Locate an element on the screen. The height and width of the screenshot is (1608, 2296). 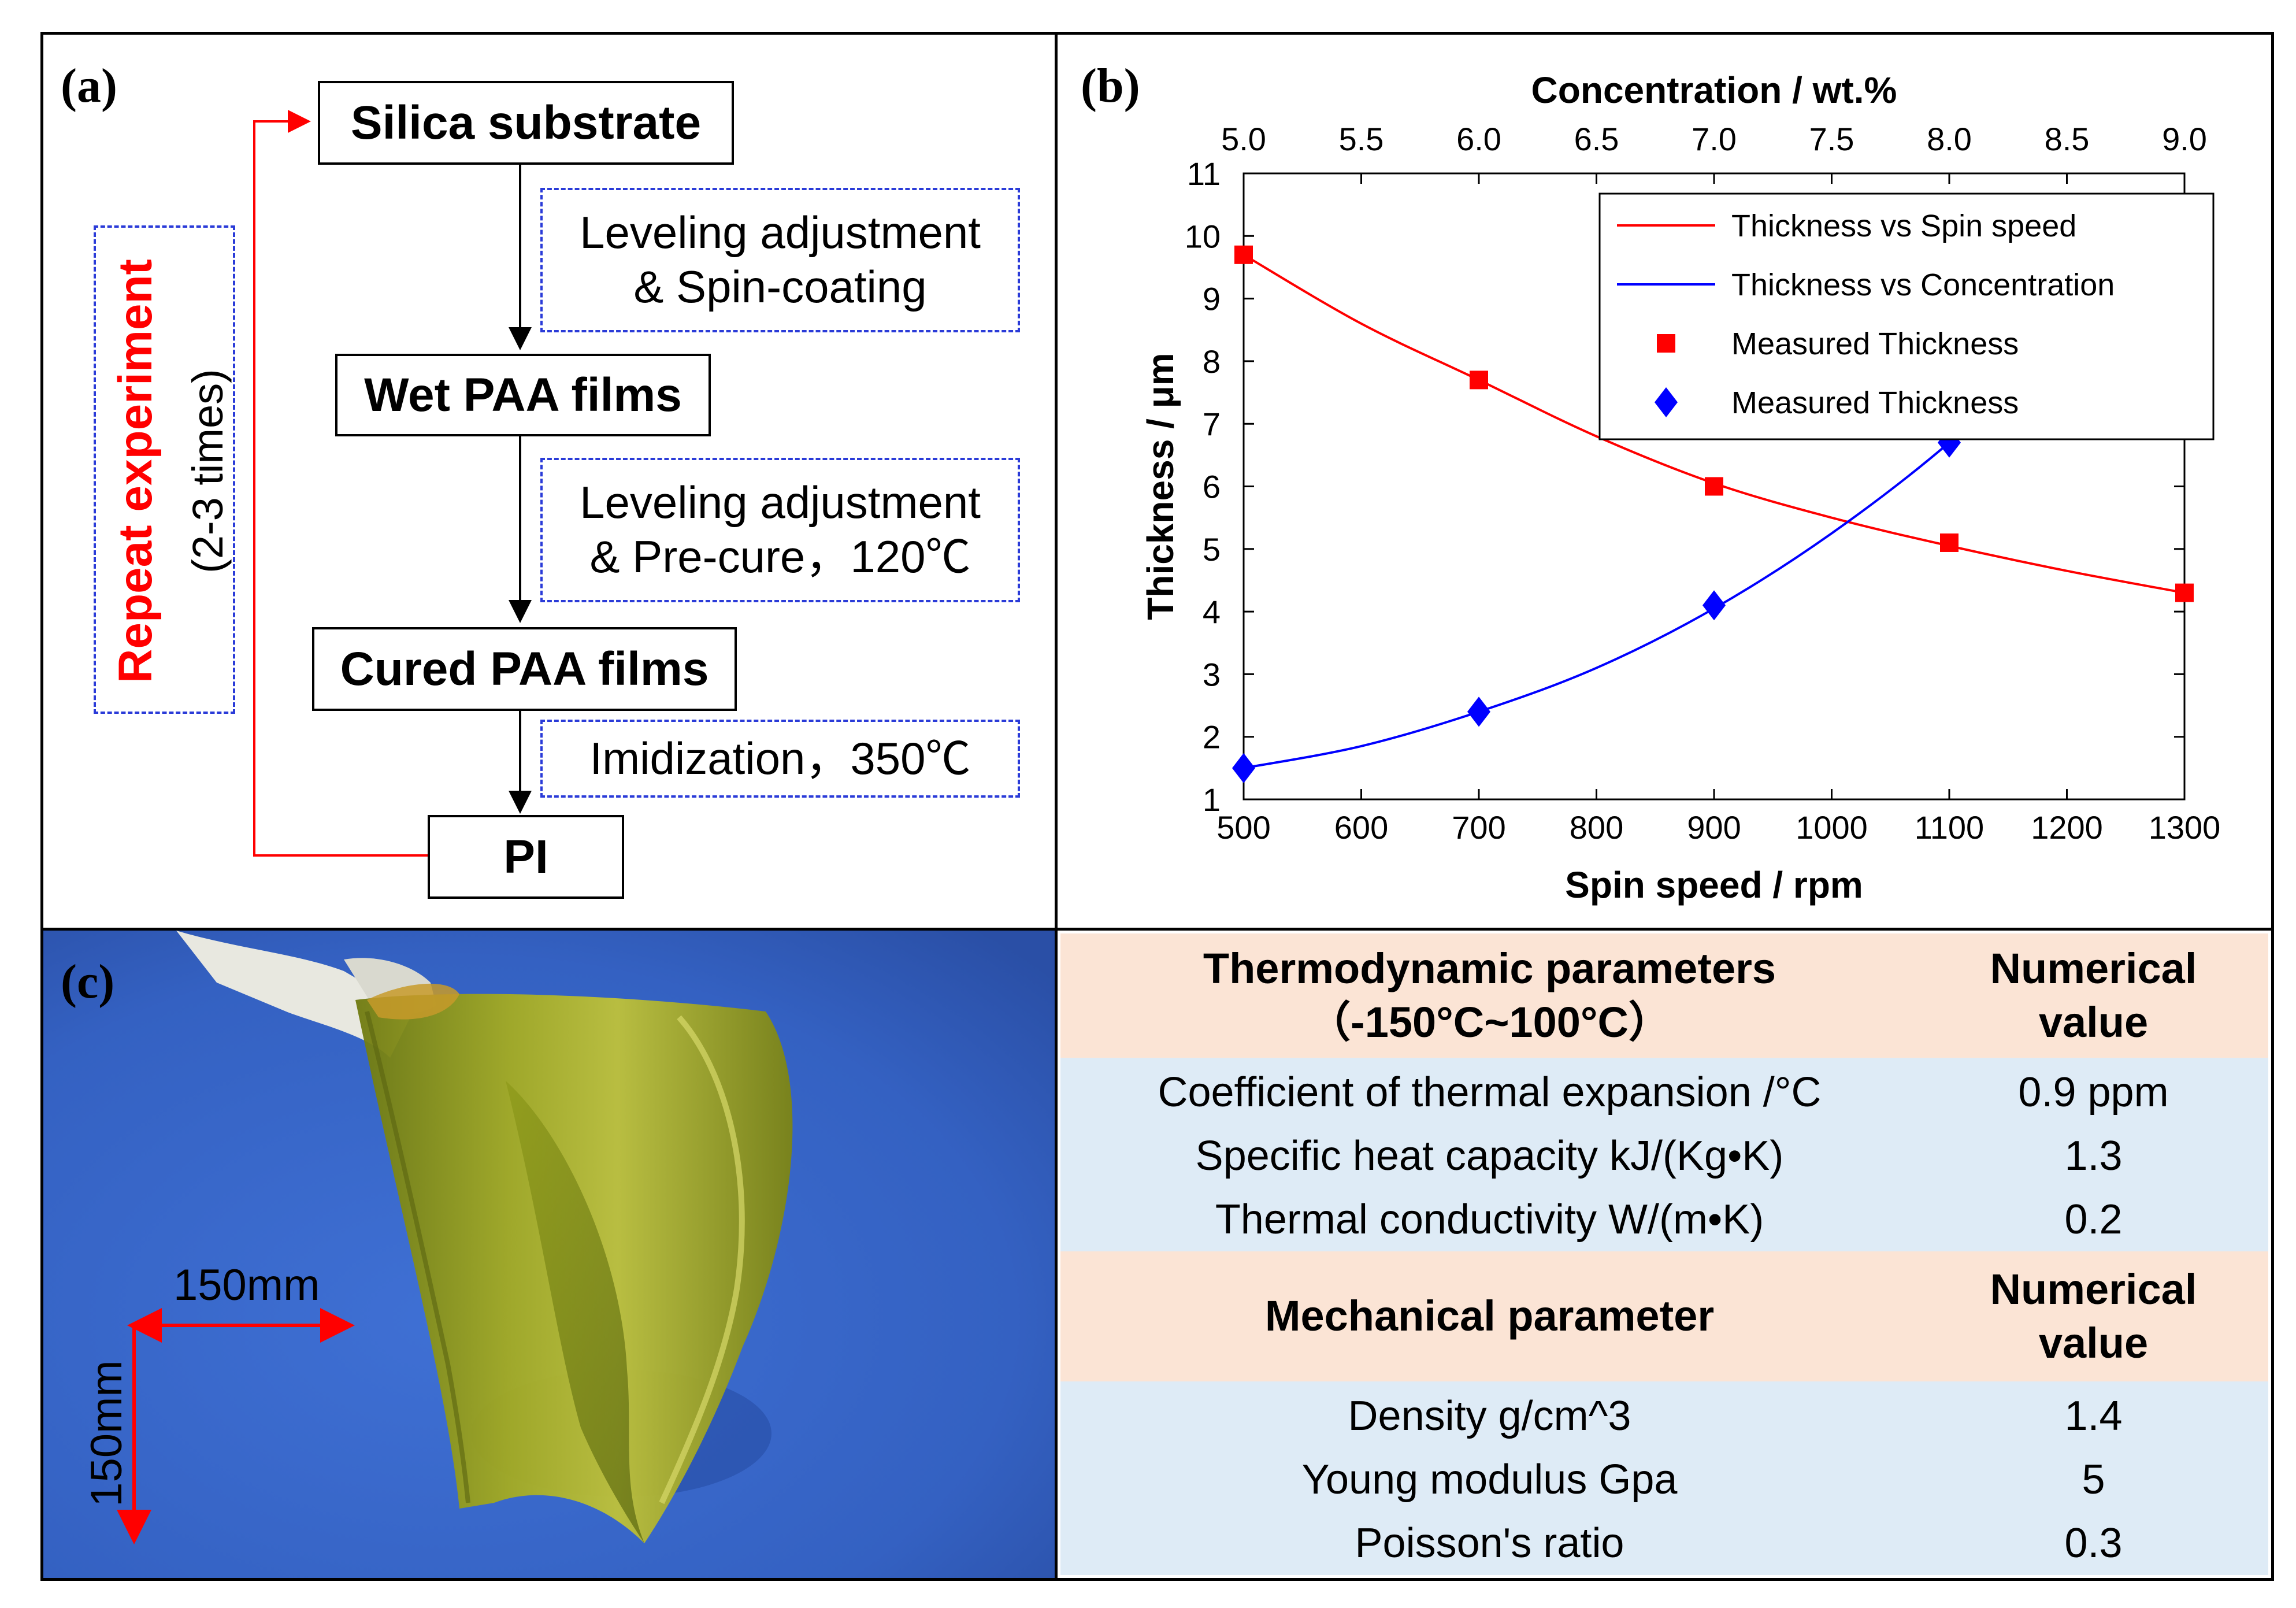
table-row: Young modulus Gpa 5 is located at coordinates (1664, 1480).